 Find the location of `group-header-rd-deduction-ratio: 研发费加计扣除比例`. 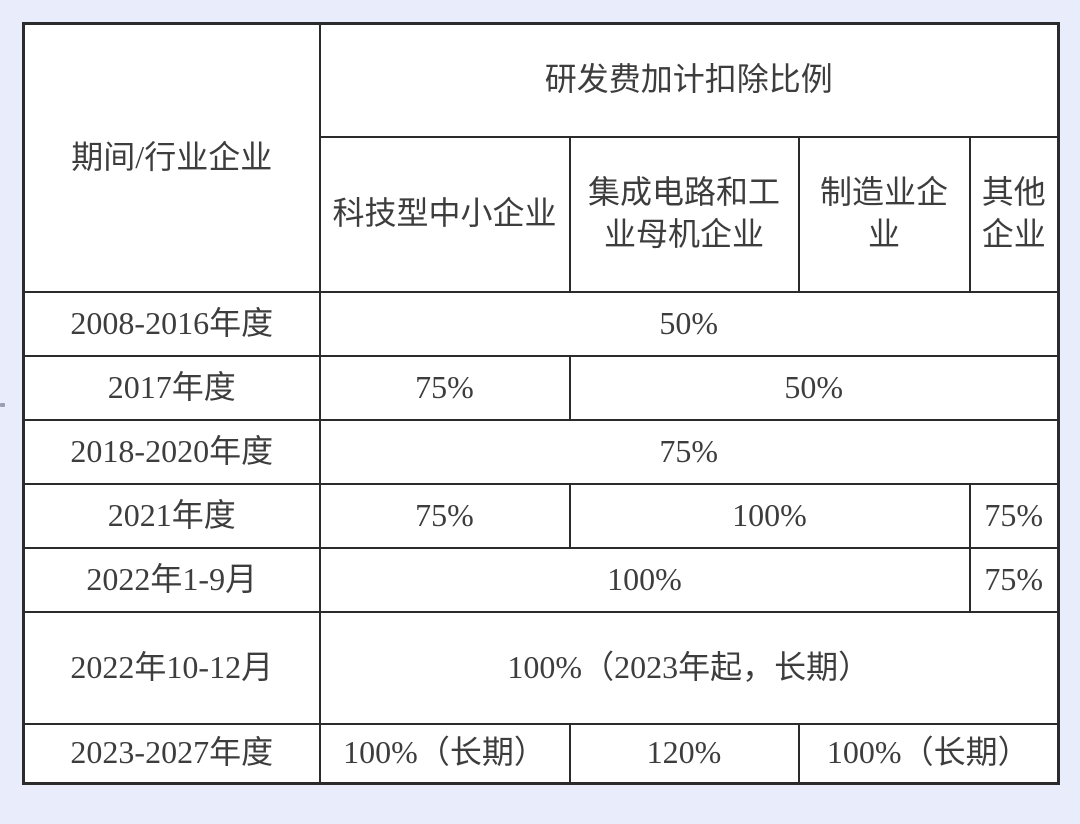

group-header-rd-deduction-ratio: 研发费加计扣除比例 is located at coordinates (689, 80).